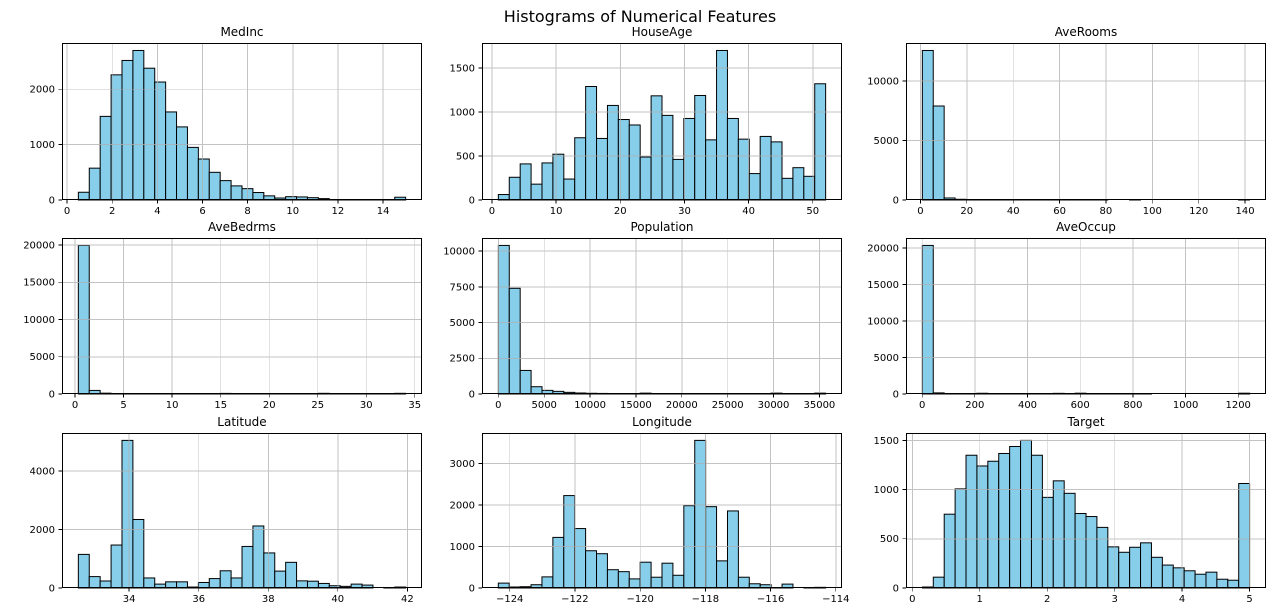  I want to click on x-tick-label: 34, so click(129, 599).